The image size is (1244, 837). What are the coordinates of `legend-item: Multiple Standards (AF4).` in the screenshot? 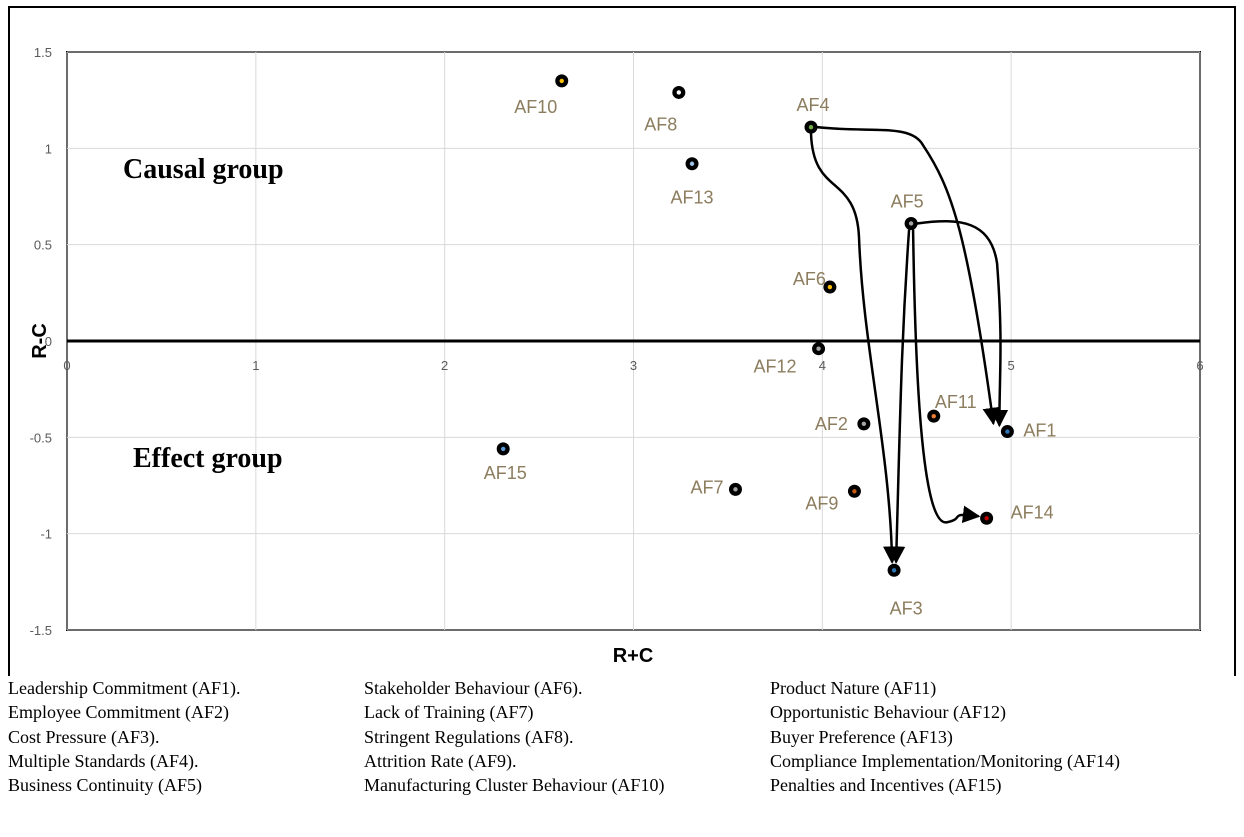 It's located at (103, 760).